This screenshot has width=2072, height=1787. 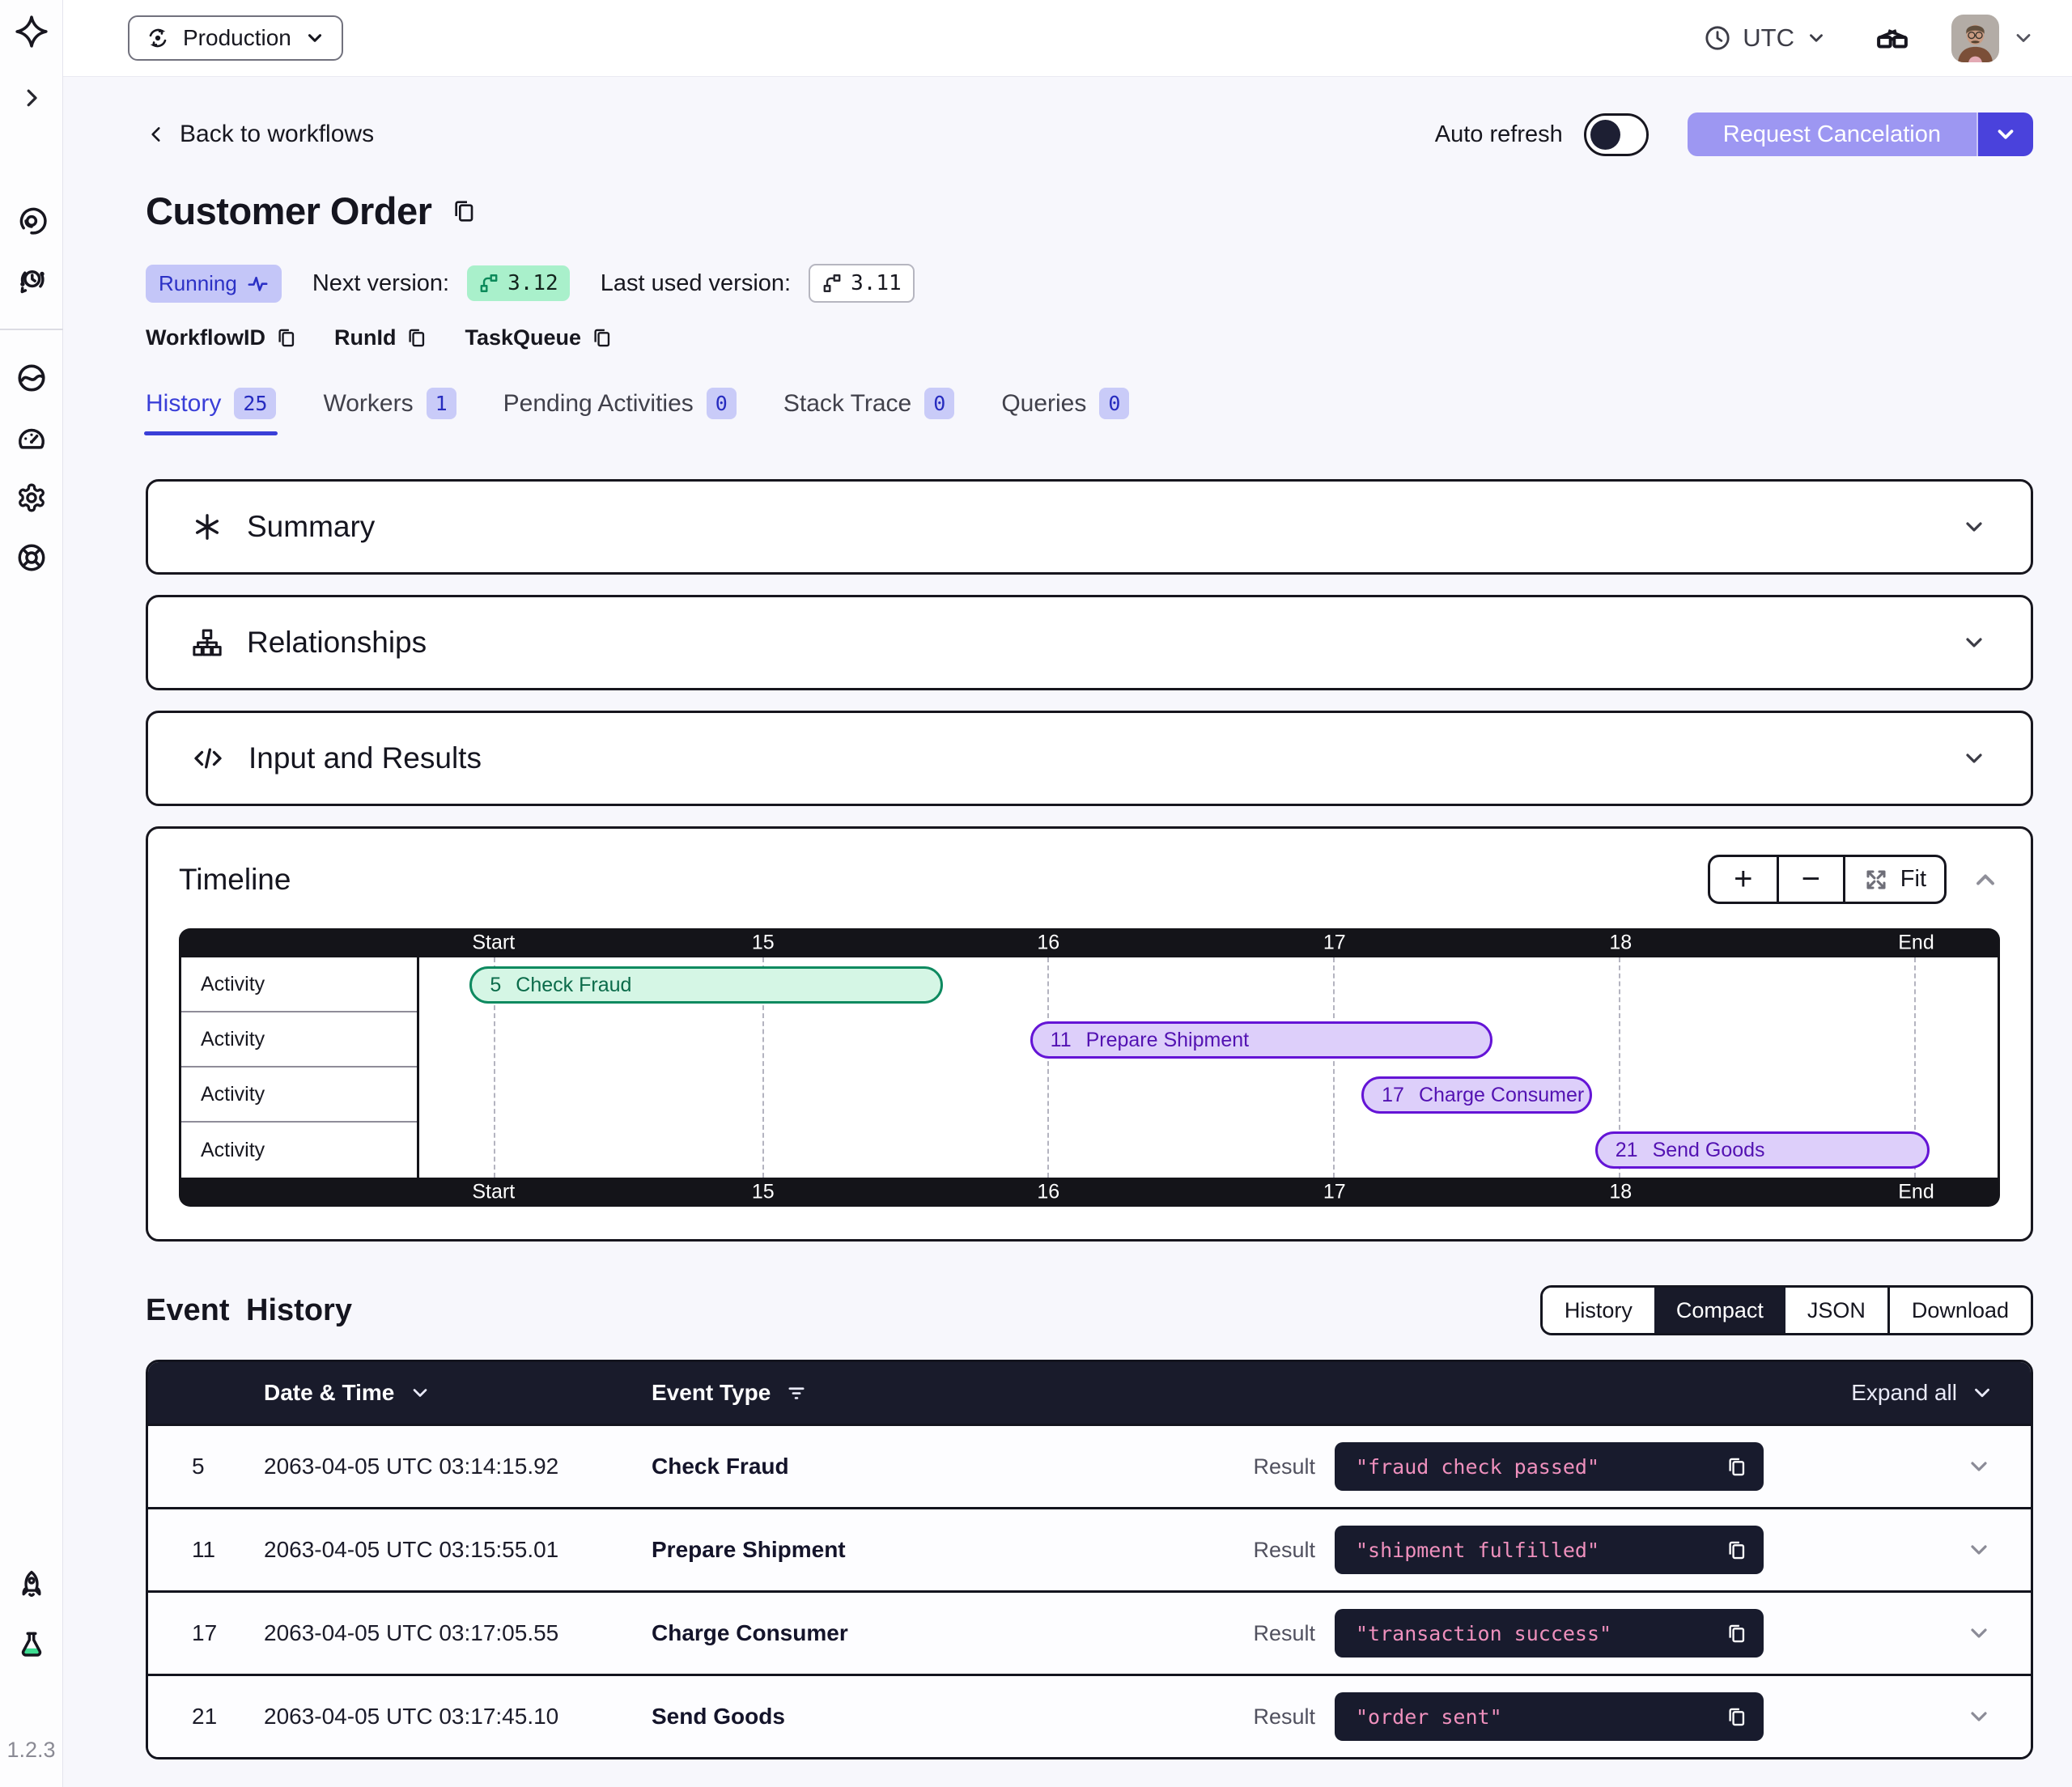 What do you see at coordinates (204, 1549) in the screenshot?
I see `event-id: 11` at bounding box center [204, 1549].